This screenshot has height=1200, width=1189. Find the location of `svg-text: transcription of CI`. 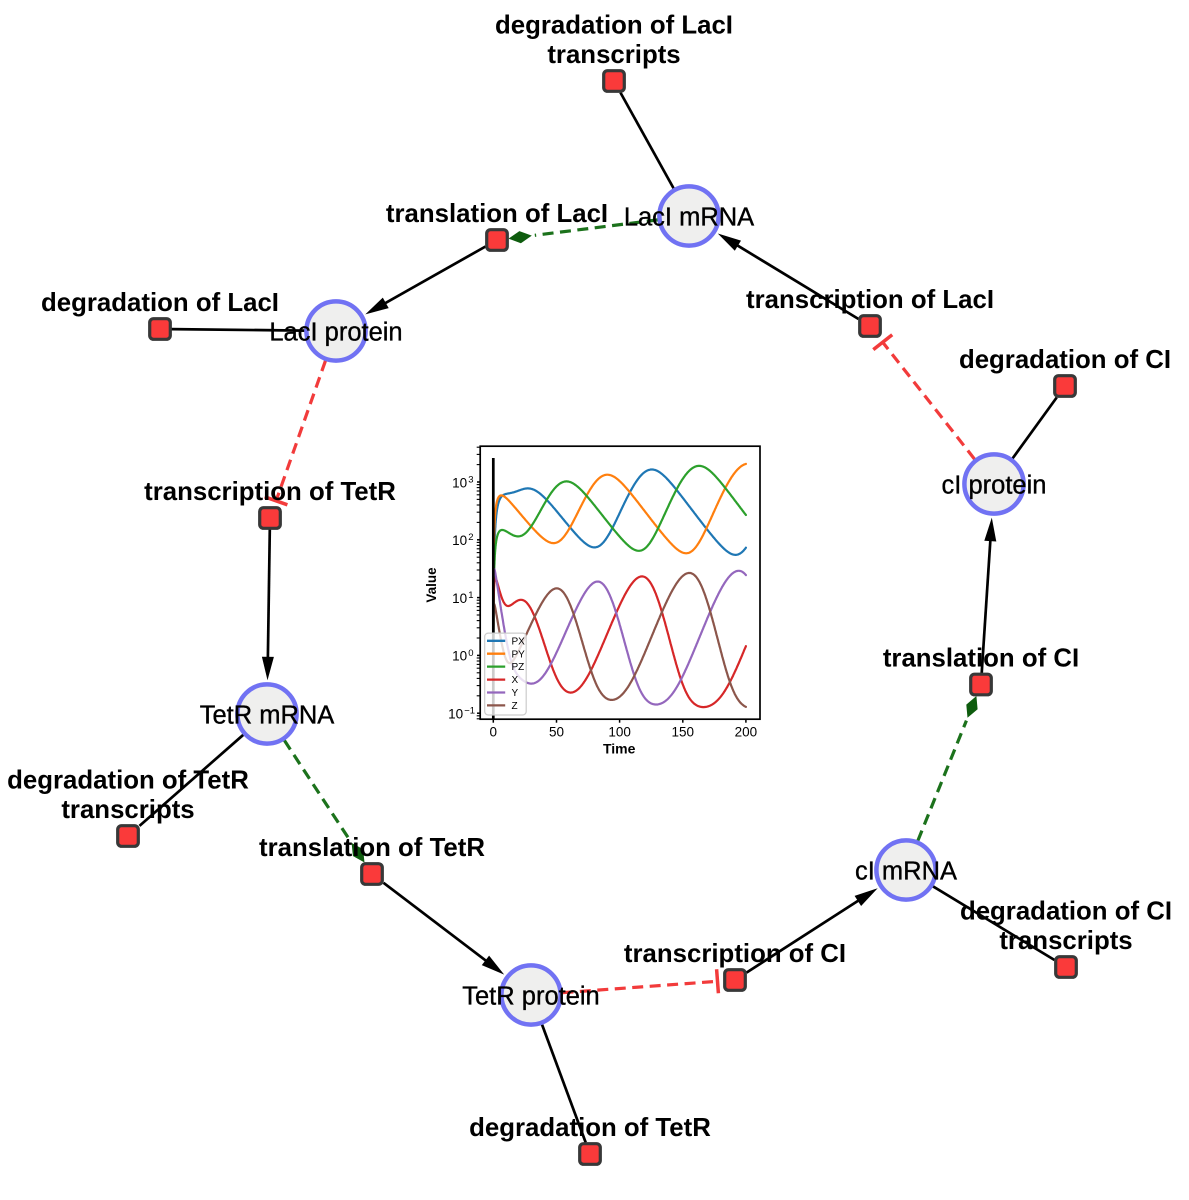

svg-text: transcription of CI is located at coordinates (735, 954).